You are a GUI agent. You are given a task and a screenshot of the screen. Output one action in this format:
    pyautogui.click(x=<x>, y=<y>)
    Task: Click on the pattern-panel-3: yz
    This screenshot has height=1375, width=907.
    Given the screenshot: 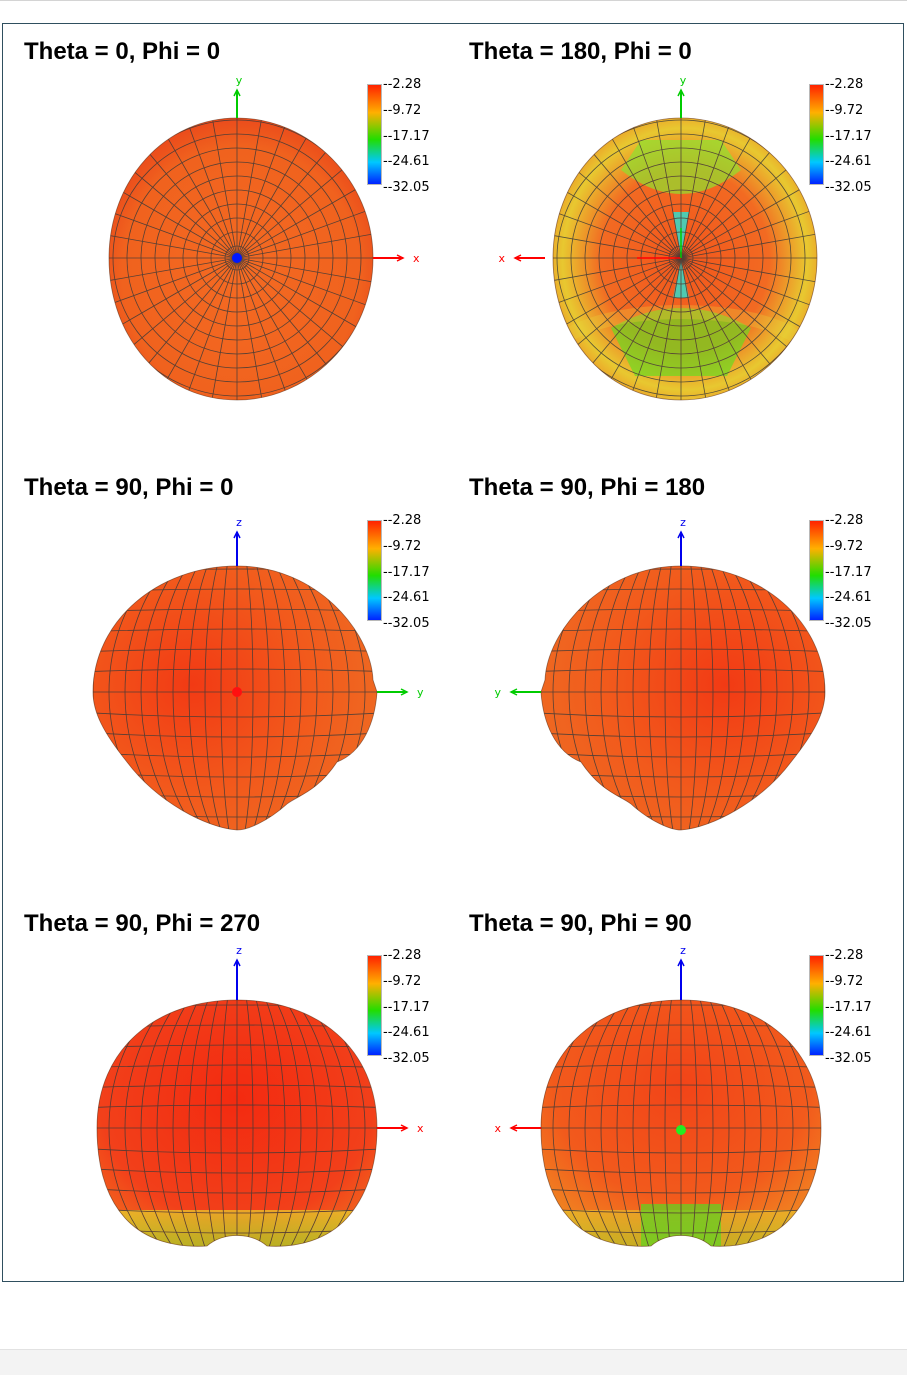 What is the action you would take?
    pyautogui.click(x=258, y=673)
    